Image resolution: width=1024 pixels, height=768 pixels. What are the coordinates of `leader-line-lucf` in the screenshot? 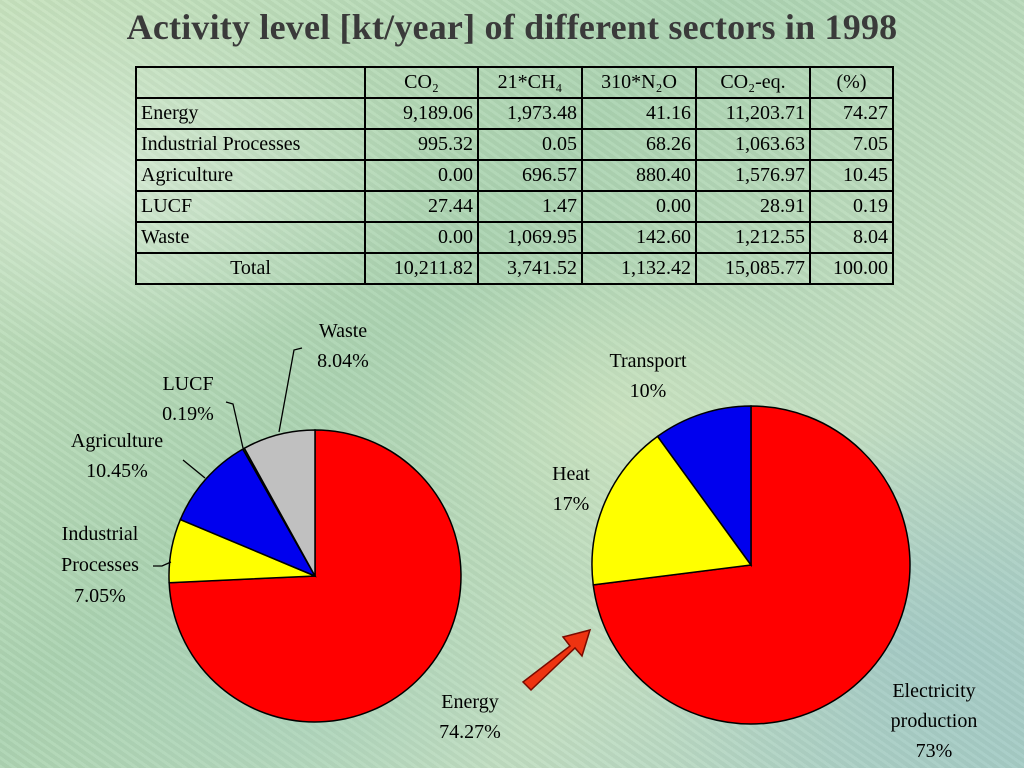 It's located at (234, 425).